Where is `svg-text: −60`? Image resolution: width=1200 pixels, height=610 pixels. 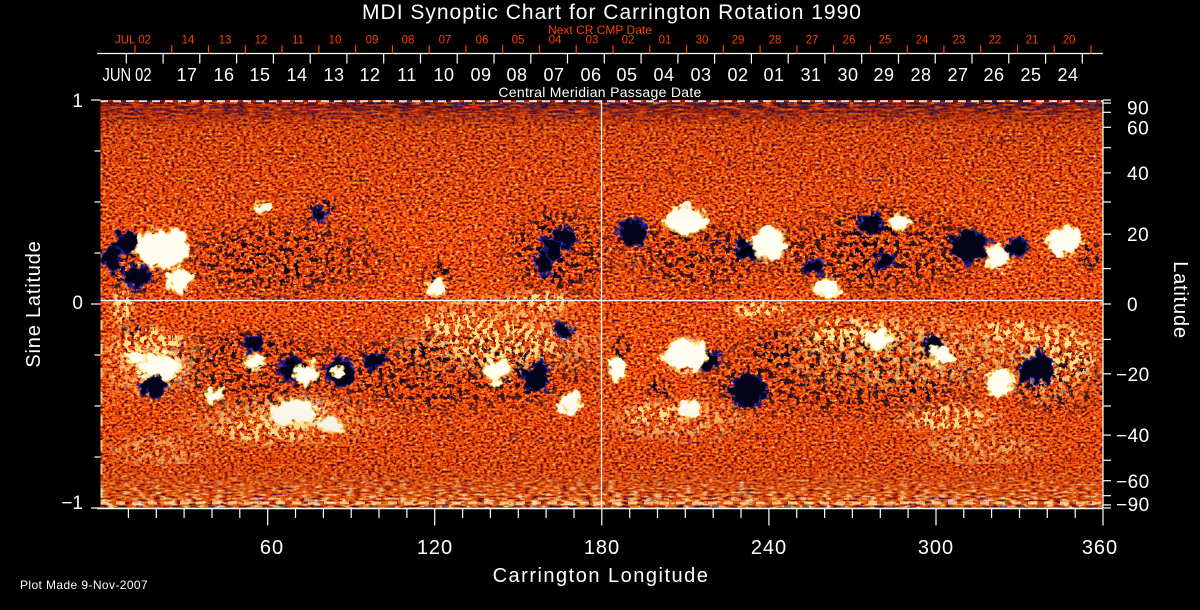 svg-text: −60 is located at coordinates (1133, 482).